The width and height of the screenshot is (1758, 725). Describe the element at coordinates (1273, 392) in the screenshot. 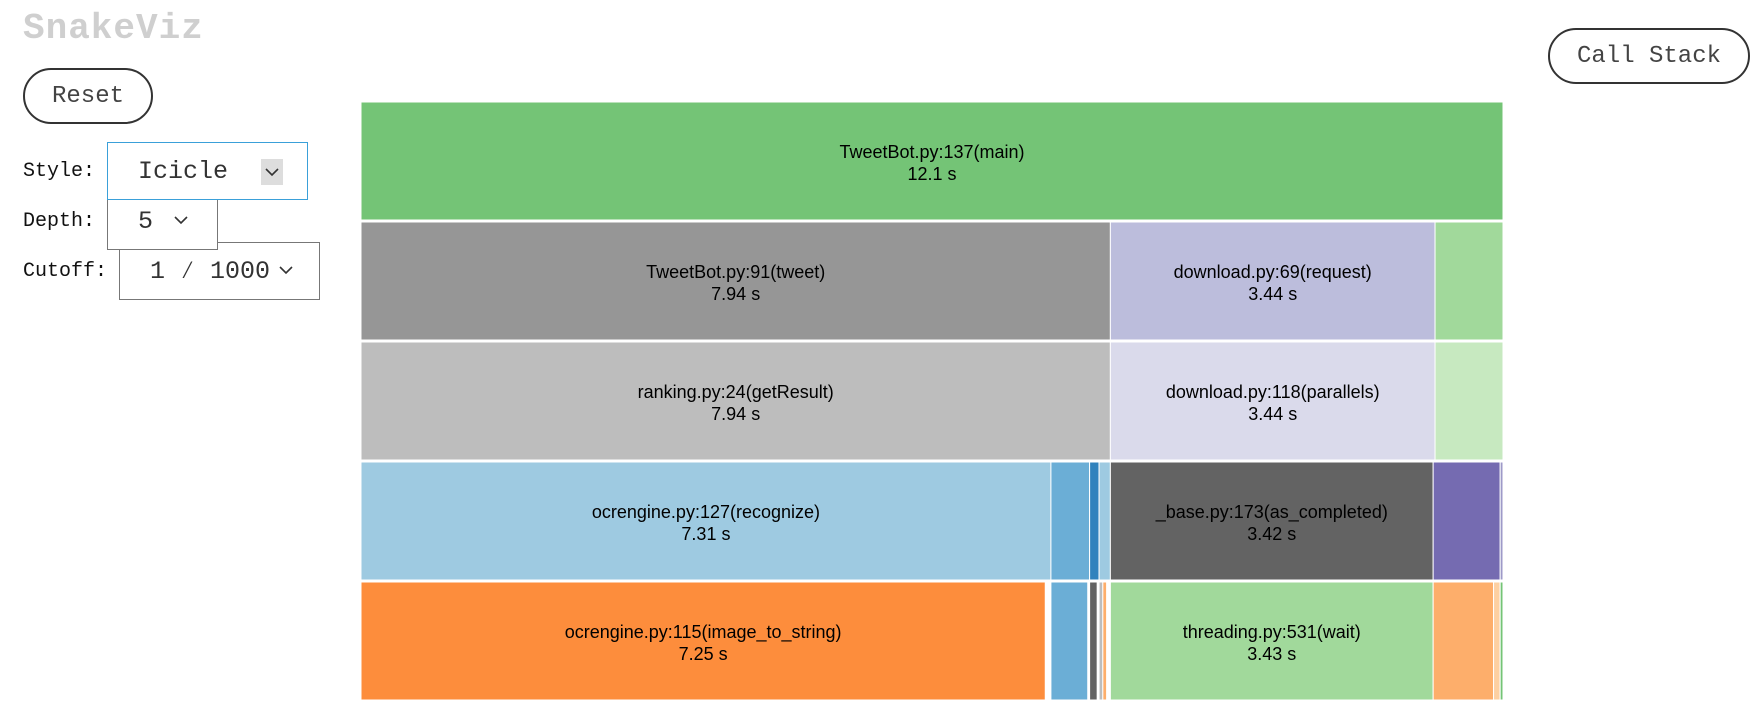

I see `icicle-block-name: download.py:118(parallels)` at that location.